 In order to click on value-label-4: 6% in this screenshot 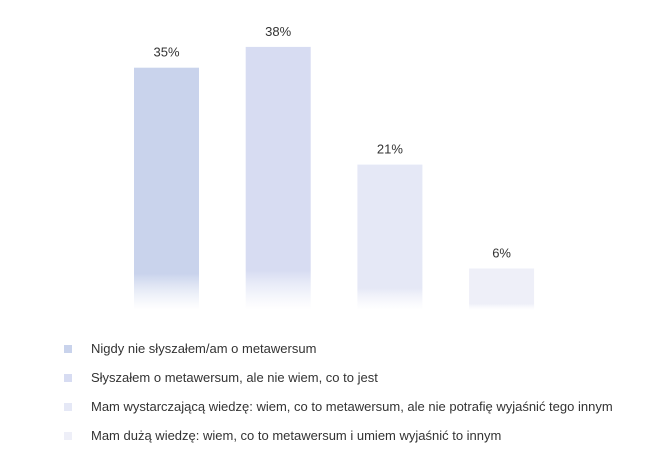, I will do `click(501, 253)`.